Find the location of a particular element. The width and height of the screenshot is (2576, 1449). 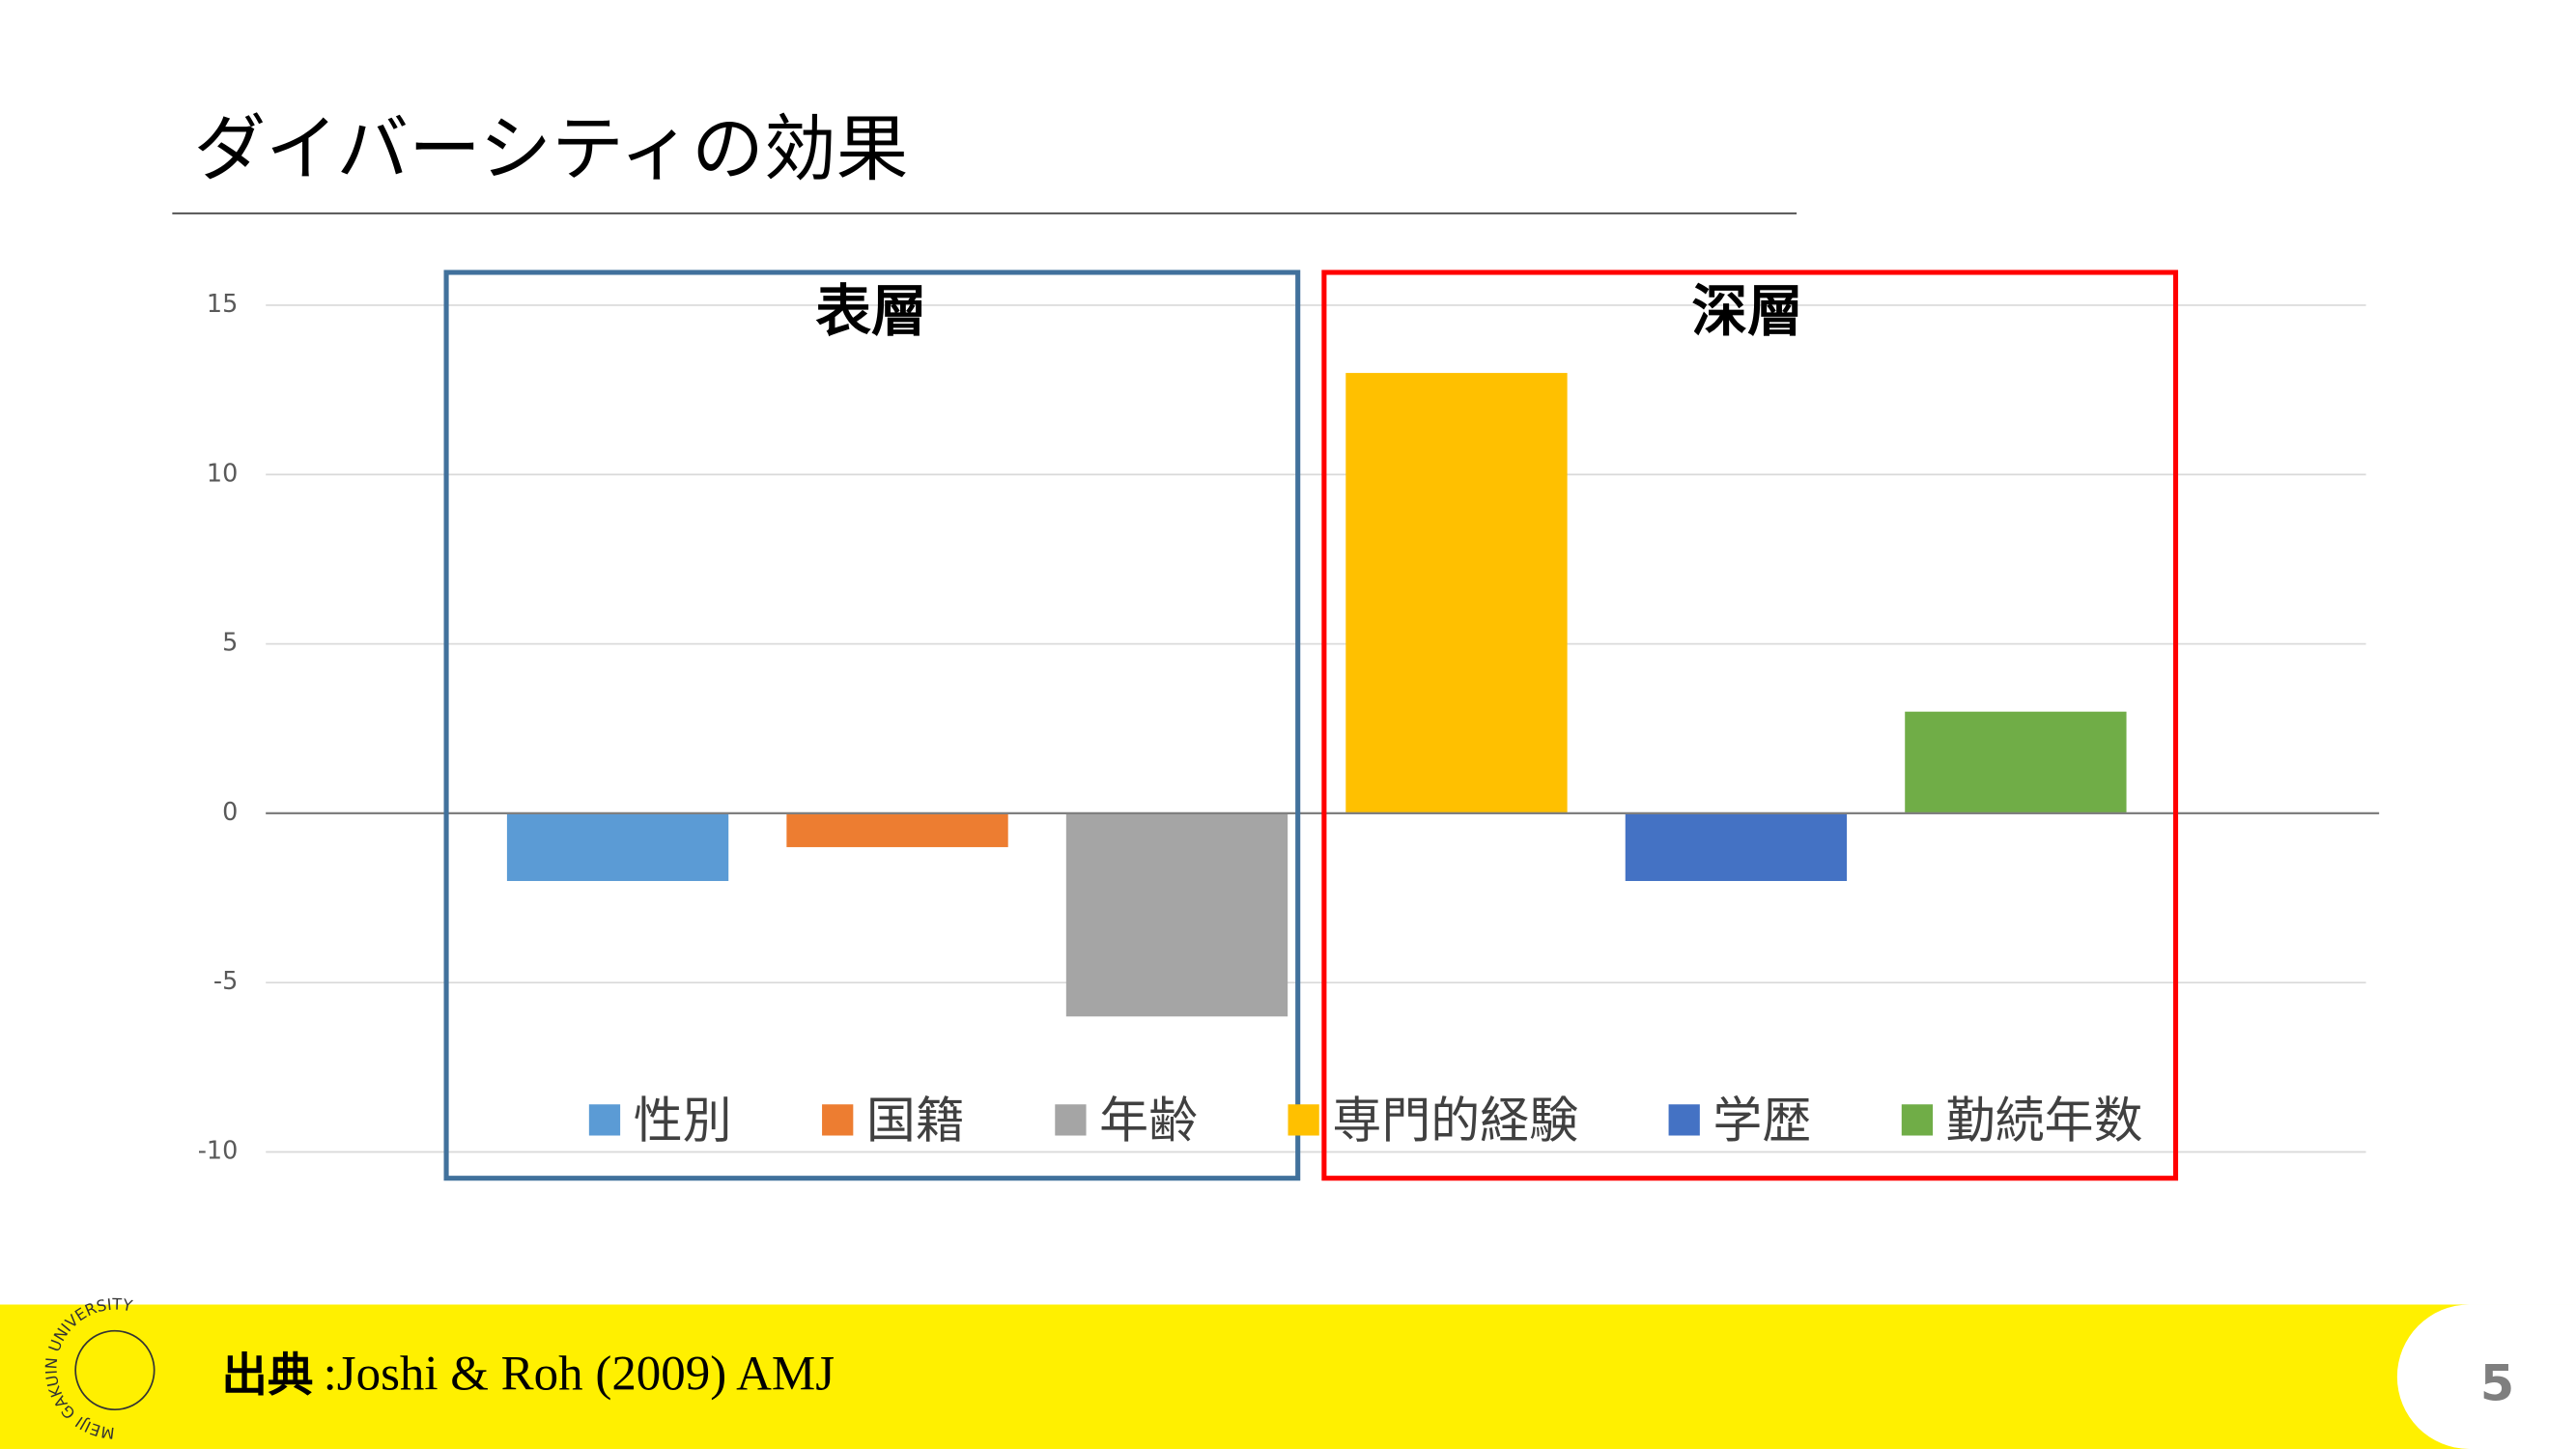

group-label: 深層 is located at coordinates (1746, 311).